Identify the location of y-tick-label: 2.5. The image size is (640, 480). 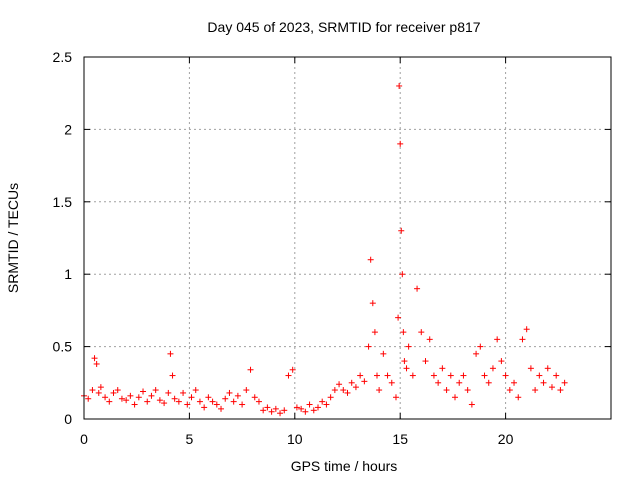
(63, 57).